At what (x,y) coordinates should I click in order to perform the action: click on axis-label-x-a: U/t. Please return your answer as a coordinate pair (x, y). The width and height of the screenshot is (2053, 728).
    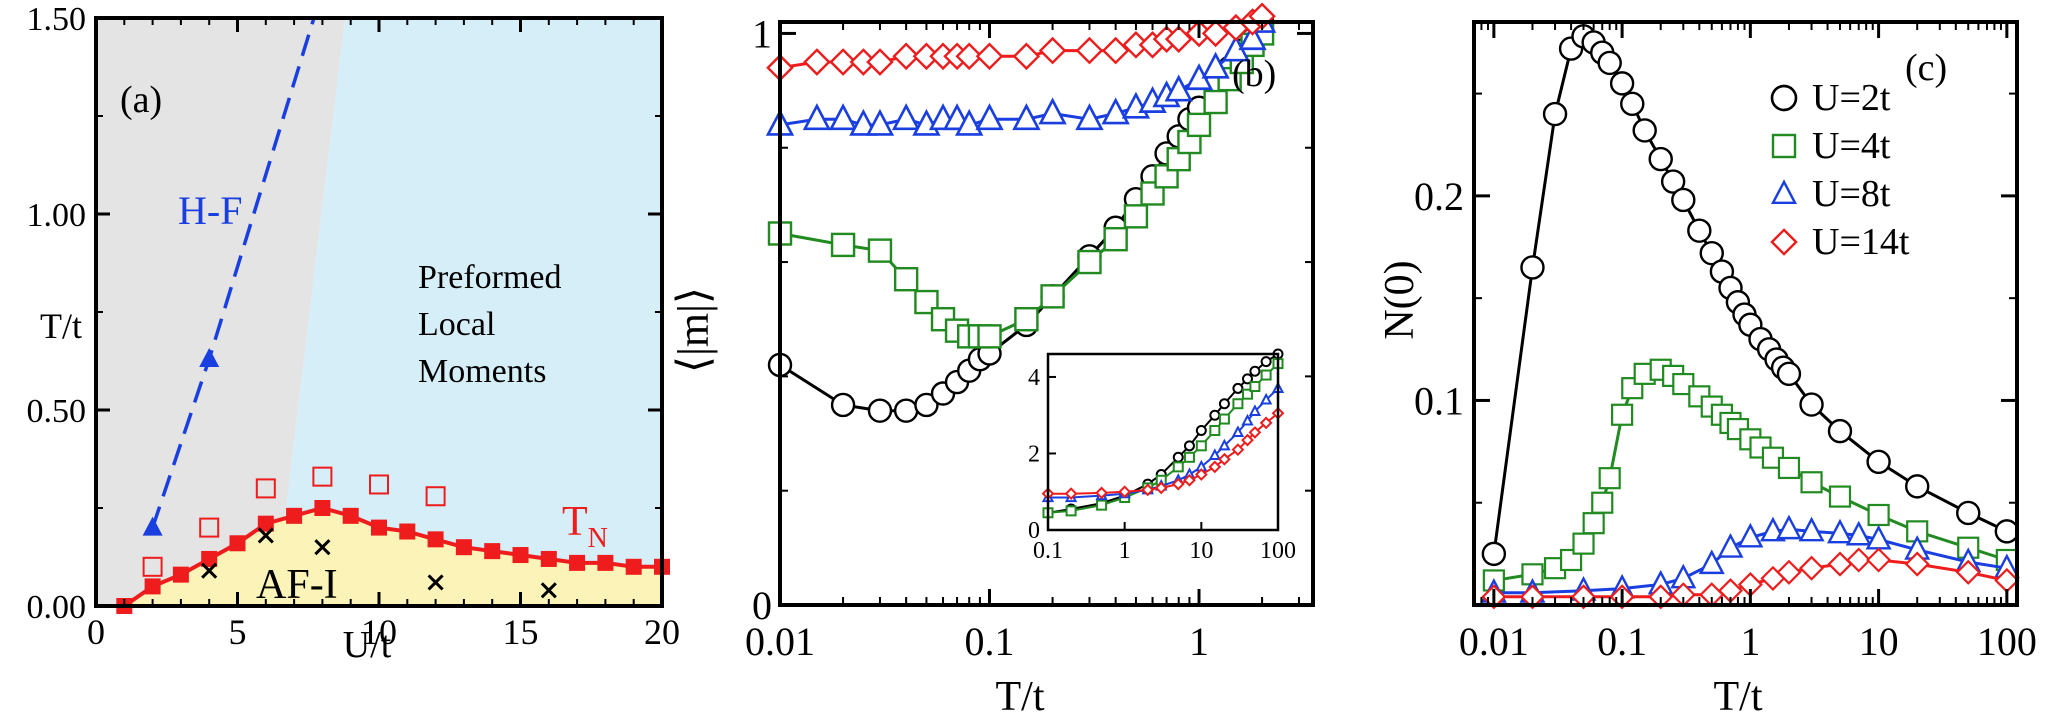
    Looking at the image, I should click on (367, 645).